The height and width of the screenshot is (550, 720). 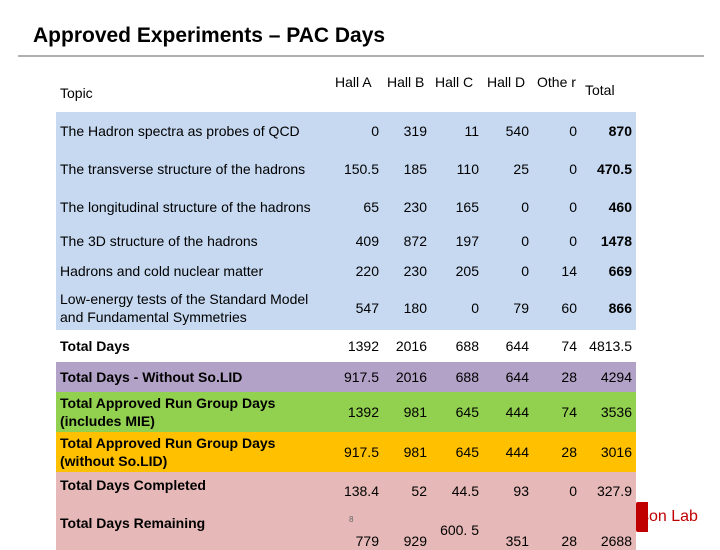 What do you see at coordinates (608, 346) in the screenshot?
I see `cell-total: 4813.5` at bounding box center [608, 346].